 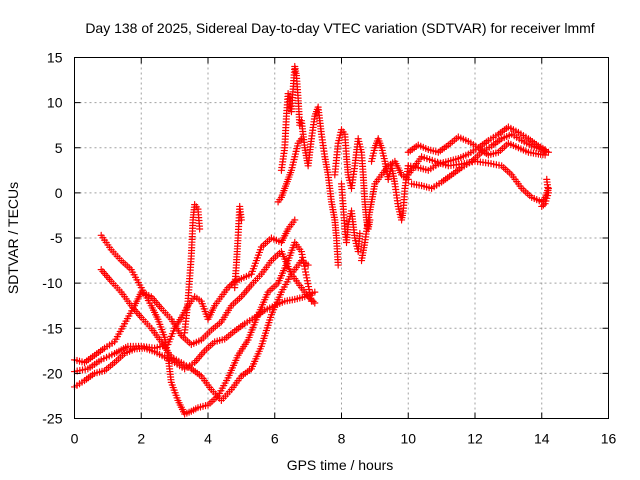 What do you see at coordinates (13, 238) in the screenshot?
I see `y-axis-label: SDTVAR / TECUs` at bounding box center [13, 238].